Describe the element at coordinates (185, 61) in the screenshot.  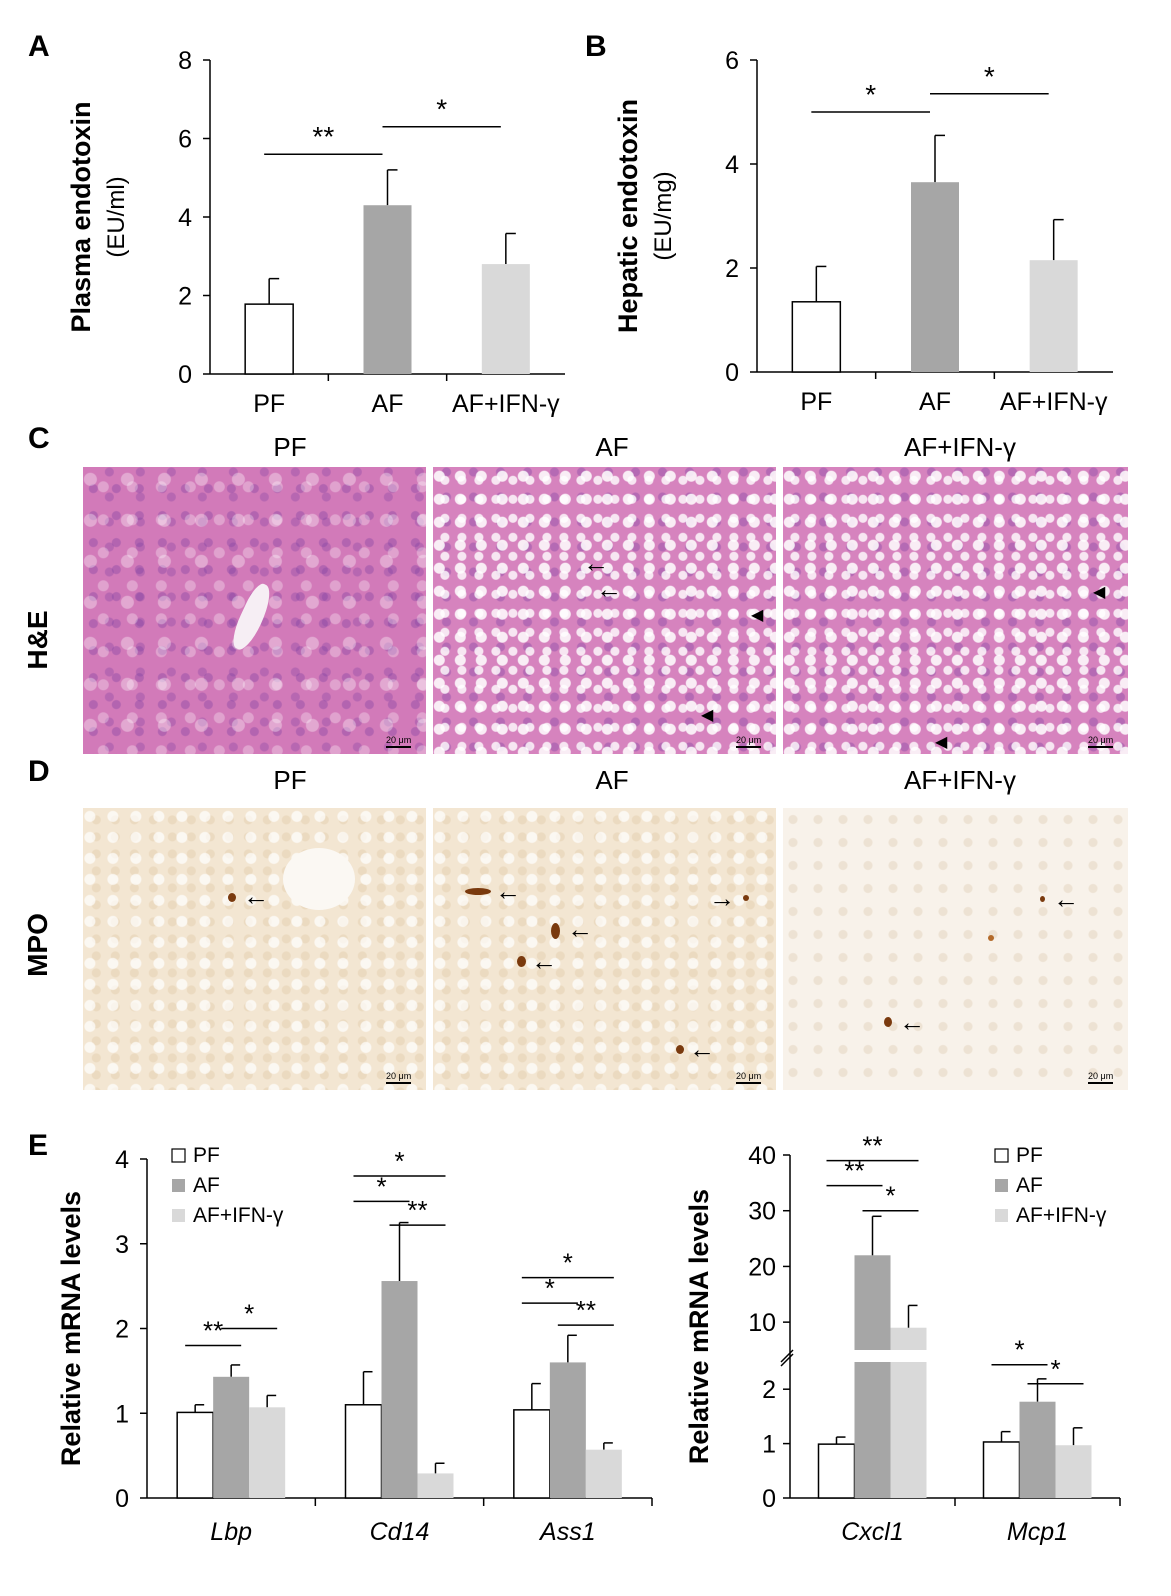
I see `y-tick-label: 8` at that location.